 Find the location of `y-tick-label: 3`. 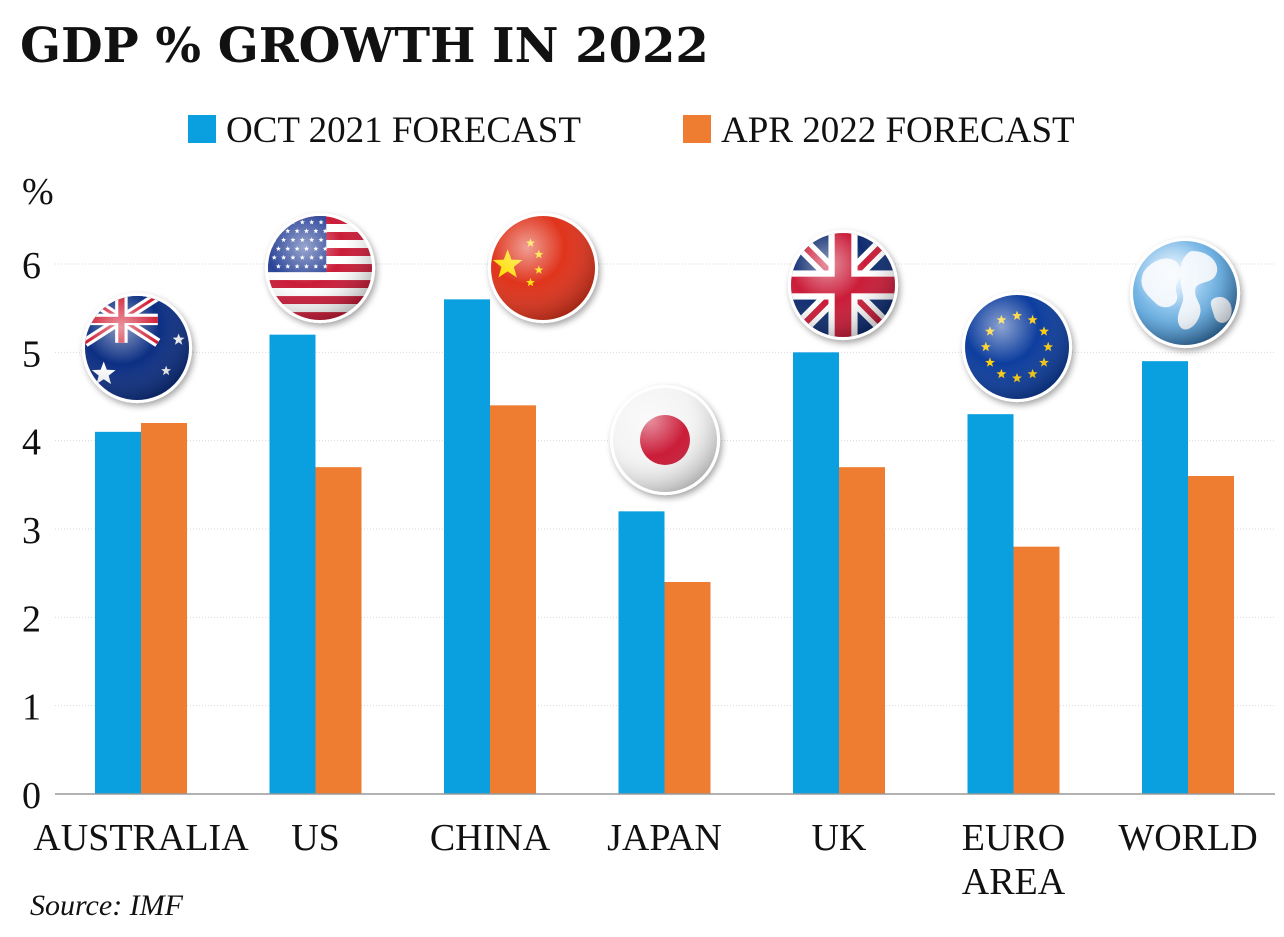

y-tick-label: 3 is located at coordinates (31, 531).